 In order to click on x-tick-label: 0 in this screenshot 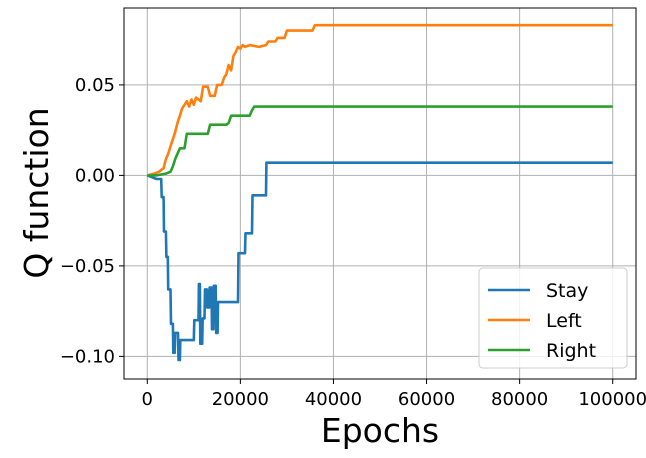, I will do `click(147, 399)`.